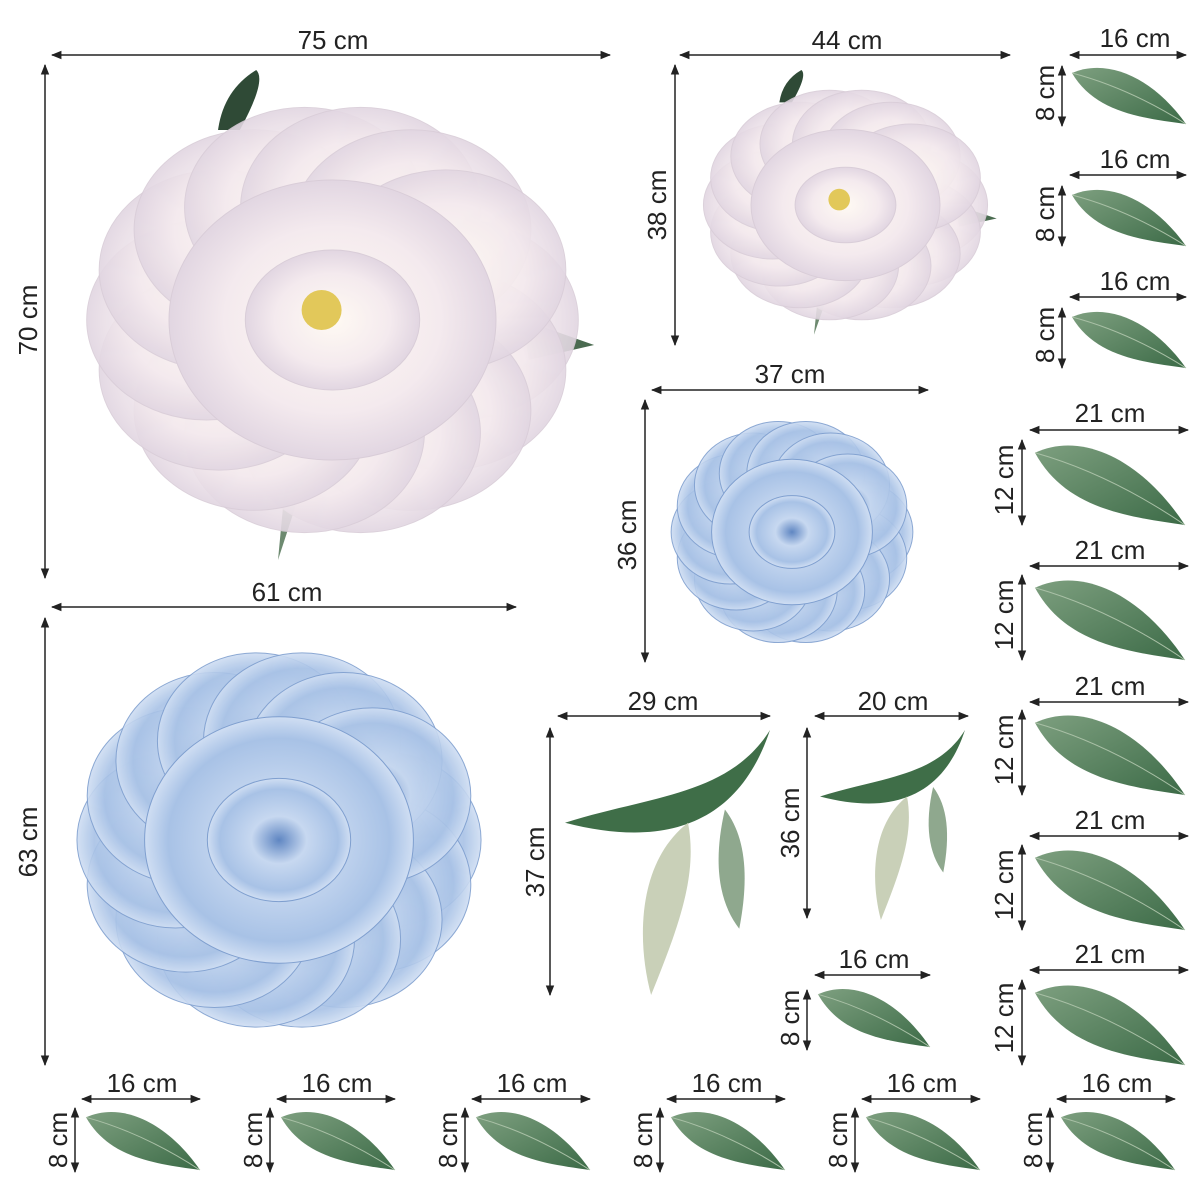 This screenshot has height=1200, width=1200. What do you see at coordinates (847, 40) in the screenshot?
I see `small-white-peony-width-label: 44 cm` at bounding box center [847, 40].